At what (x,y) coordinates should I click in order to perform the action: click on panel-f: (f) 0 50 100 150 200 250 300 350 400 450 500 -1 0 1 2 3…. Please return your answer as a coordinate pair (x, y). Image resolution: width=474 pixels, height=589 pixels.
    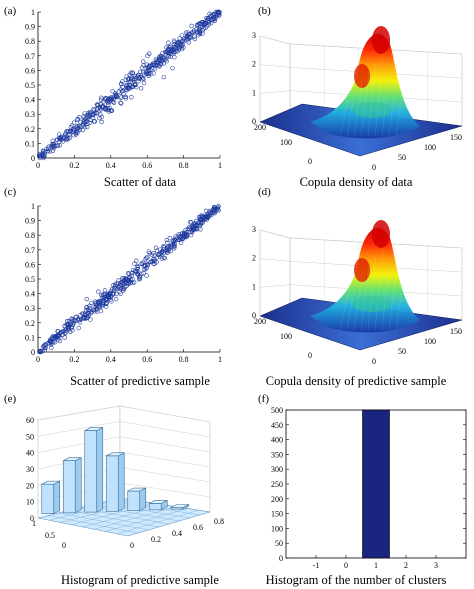
    Looking at the image, I should click on (362, 490).